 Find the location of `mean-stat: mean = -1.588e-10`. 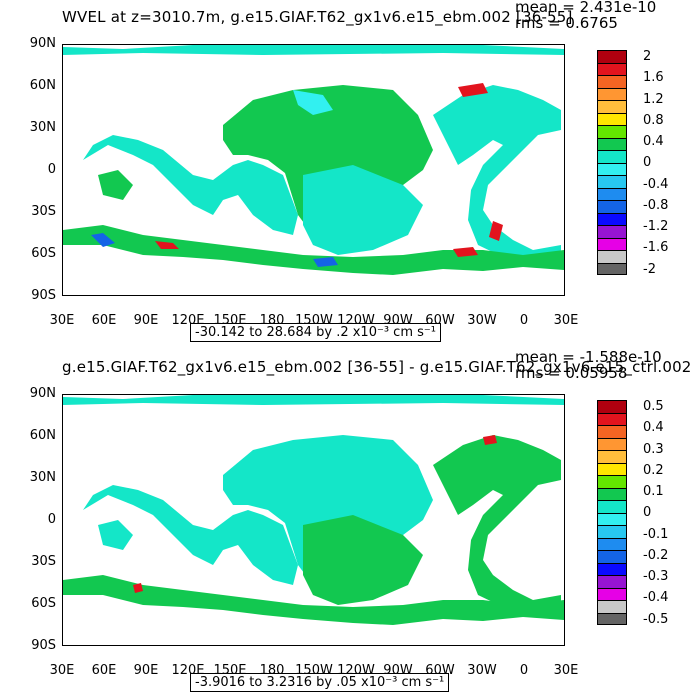

mean-stat: mean = -1.588e-10 is located at coordinates (588, 357).